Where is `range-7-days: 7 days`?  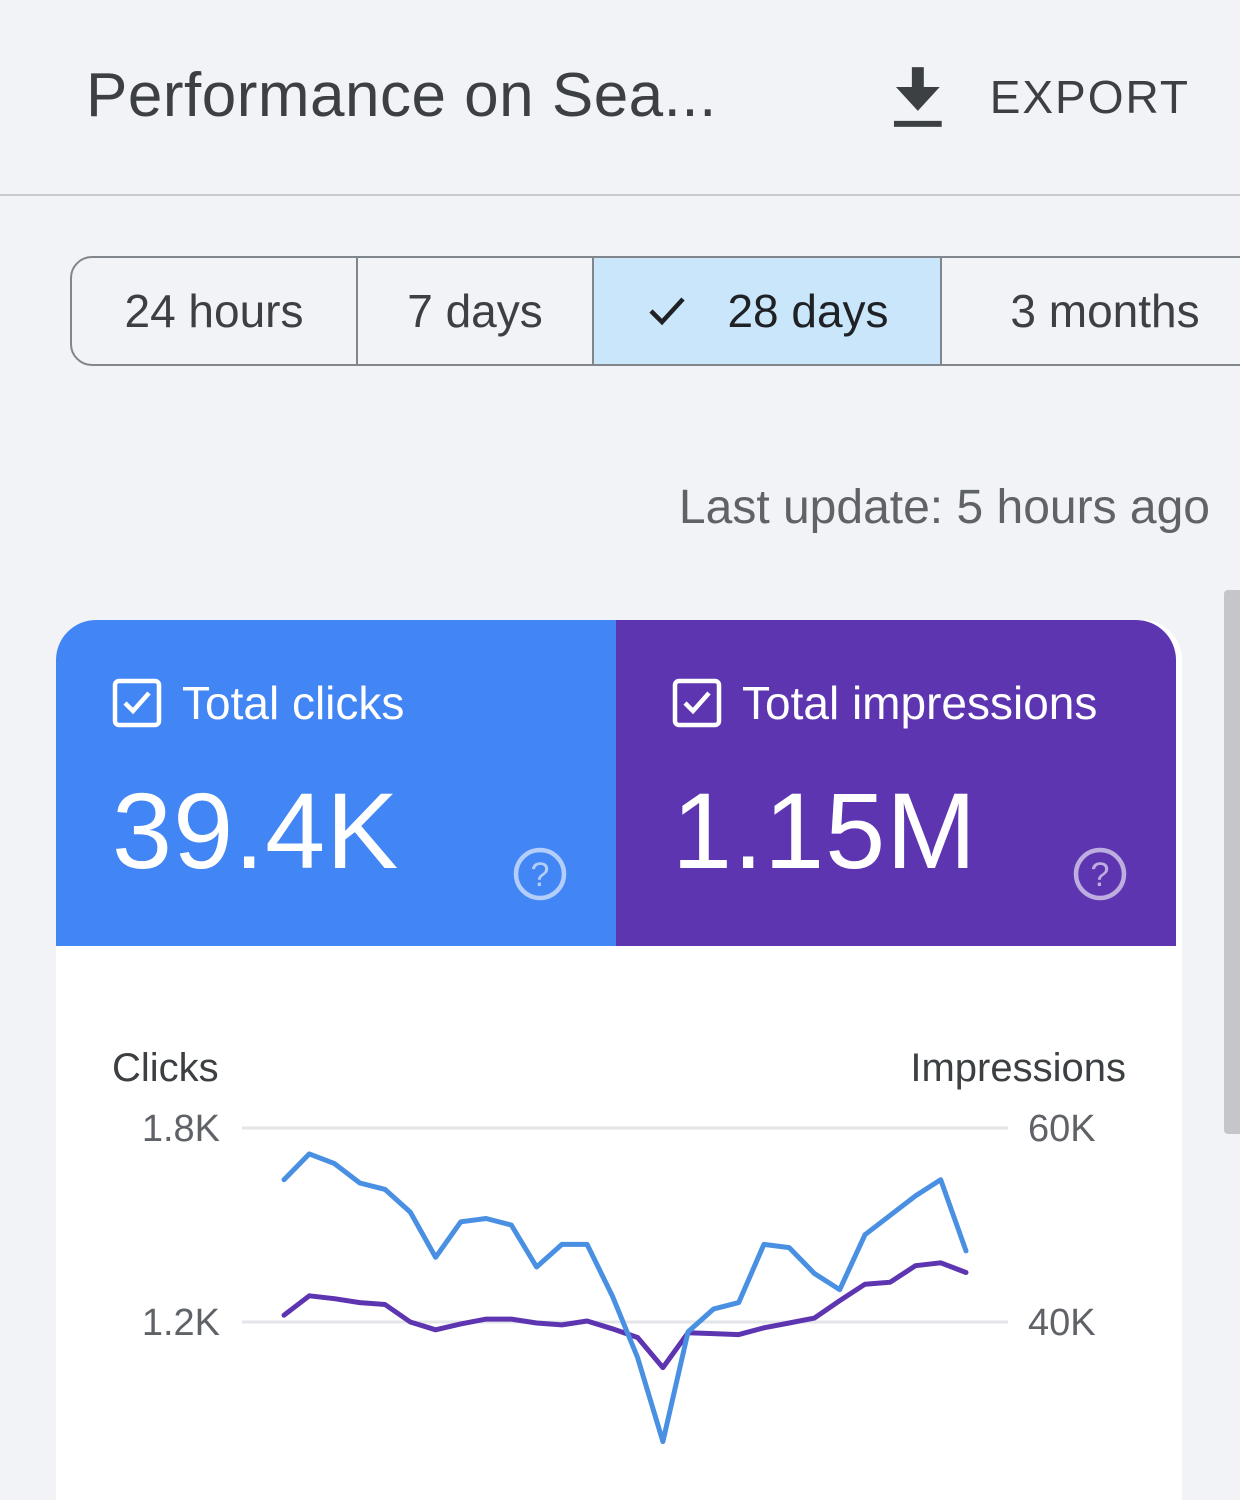 range-7-days: 7 days is located at coordinates (476, 311).